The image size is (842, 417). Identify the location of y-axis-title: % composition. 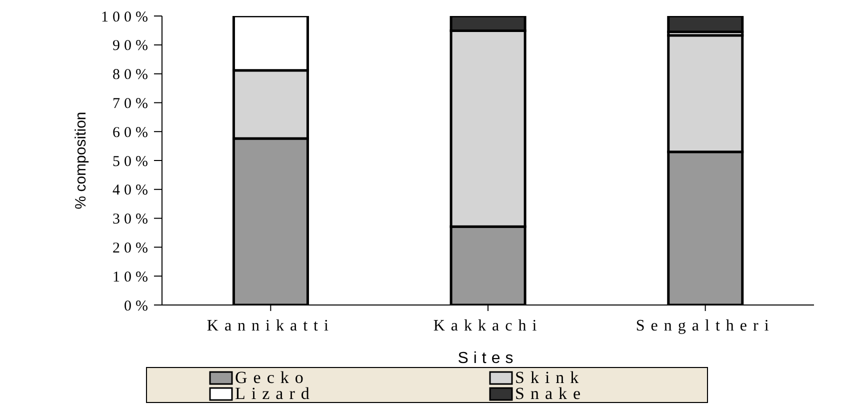
(81, 161).